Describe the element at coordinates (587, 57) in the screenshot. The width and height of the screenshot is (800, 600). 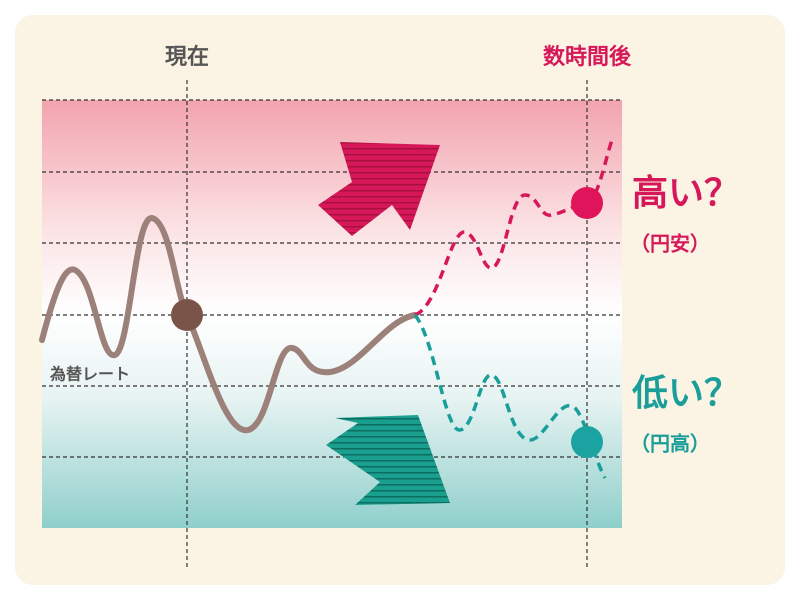
I see `later-label: 数時間後` at that location.